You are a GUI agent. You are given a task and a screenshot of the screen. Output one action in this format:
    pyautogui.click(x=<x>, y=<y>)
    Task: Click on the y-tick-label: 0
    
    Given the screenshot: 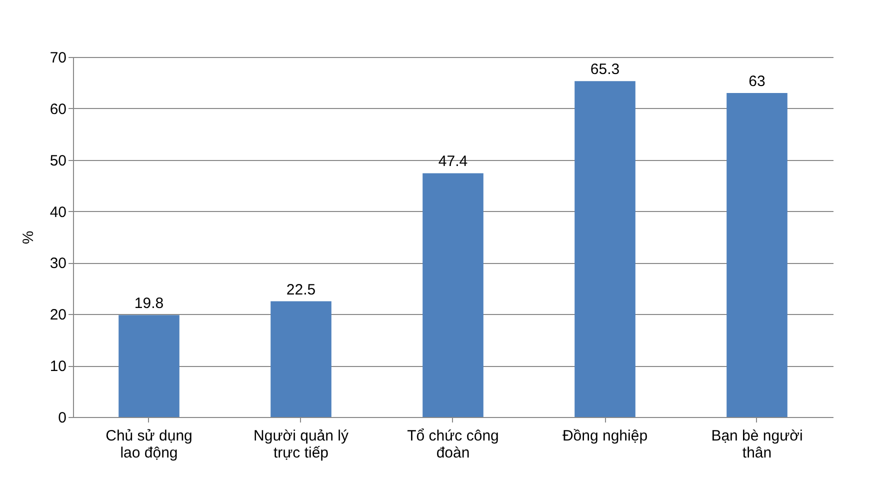 What is the action you would take?
    pyautogui.click(x=62, y=418)
    